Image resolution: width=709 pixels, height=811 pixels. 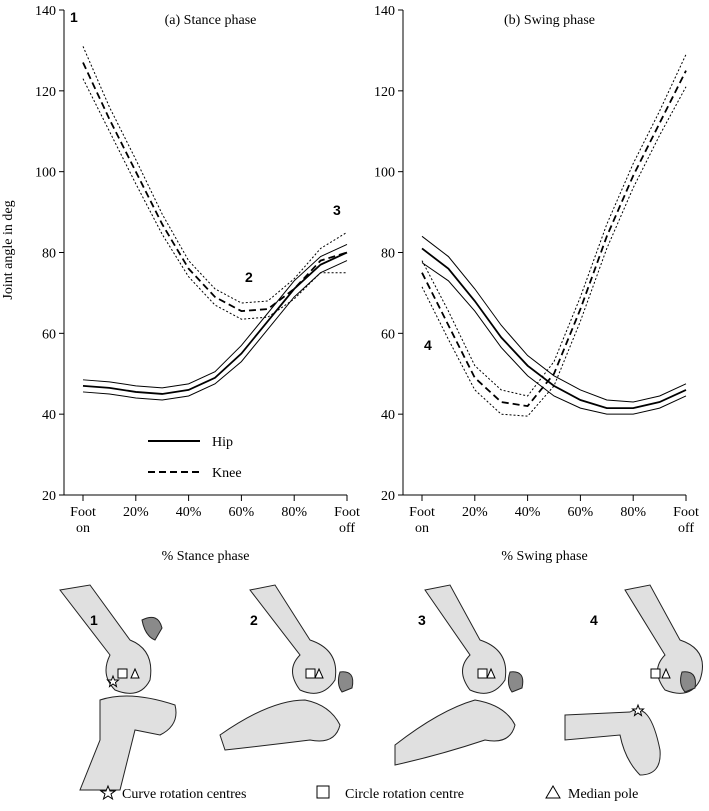 What do you see at coordinates (94, 620) in the screenshot?
I see `illustration-label: 1` at bounding box center [94, 620].